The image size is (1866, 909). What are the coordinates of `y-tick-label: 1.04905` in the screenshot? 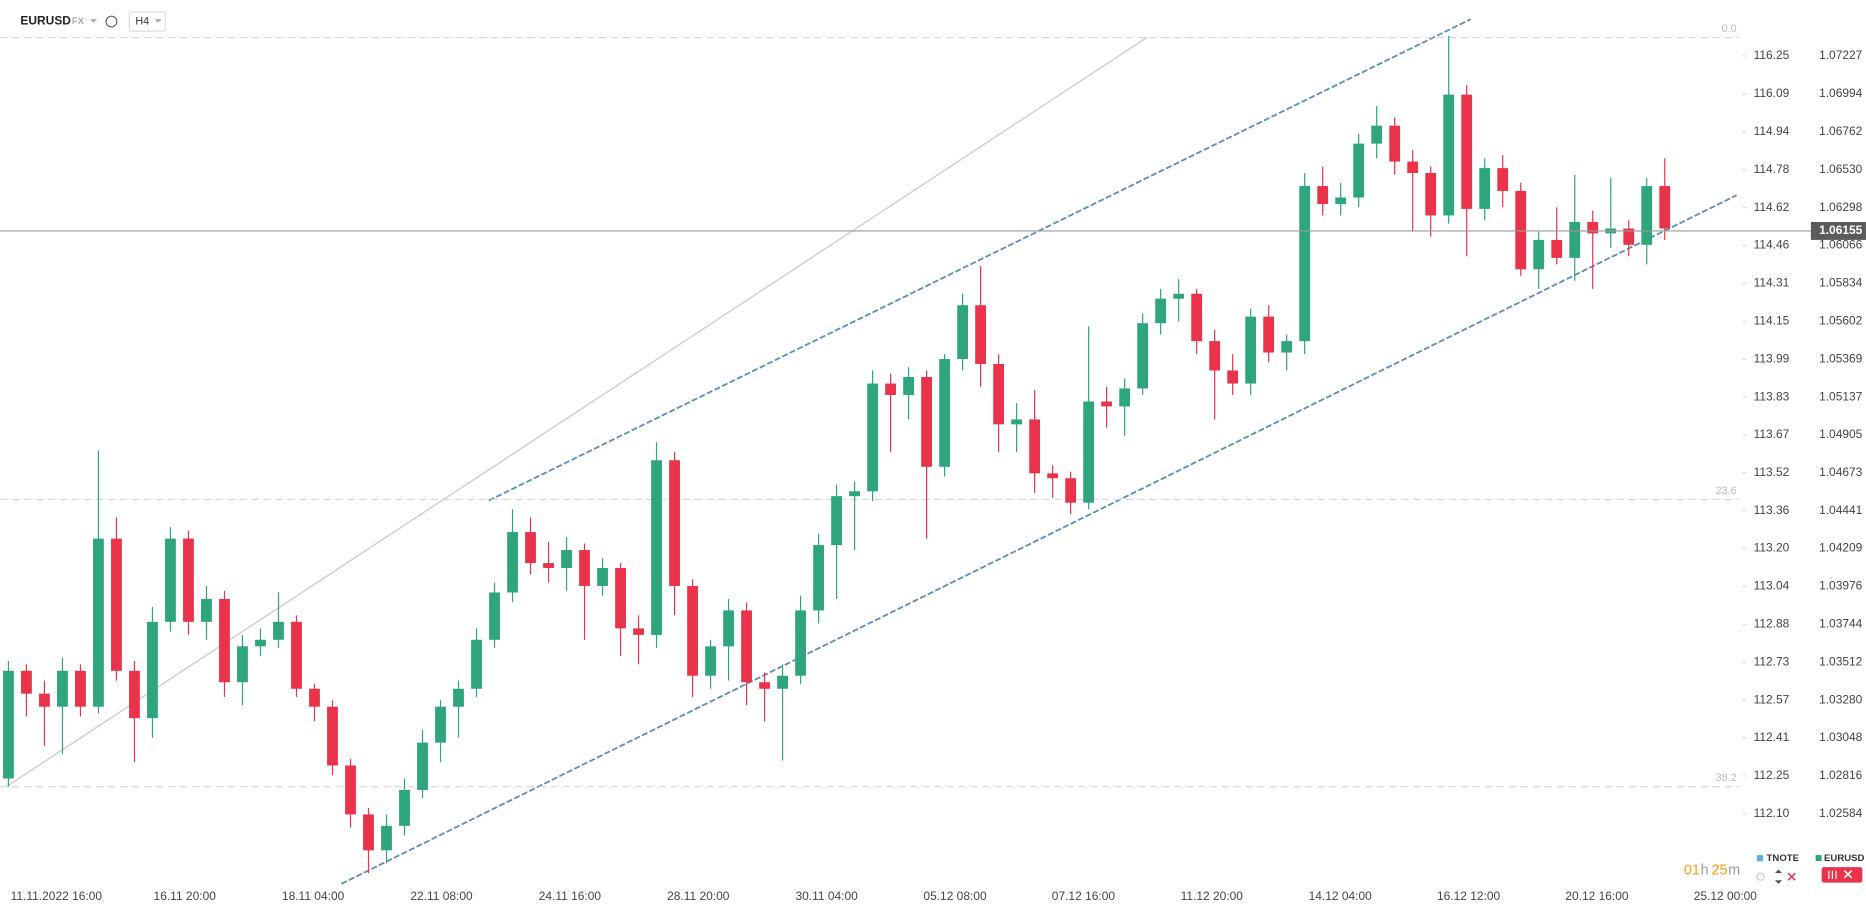 It's located at (1841, 434).